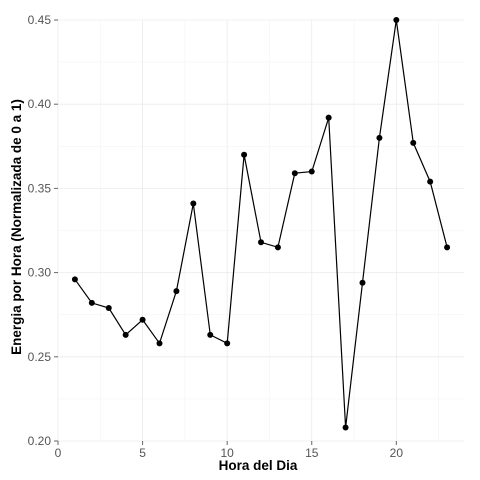  What do you see at coordinates (40, 188) in the screenshot?
I see `y-tick-label: 0.35` at bounding box center [40, 188].